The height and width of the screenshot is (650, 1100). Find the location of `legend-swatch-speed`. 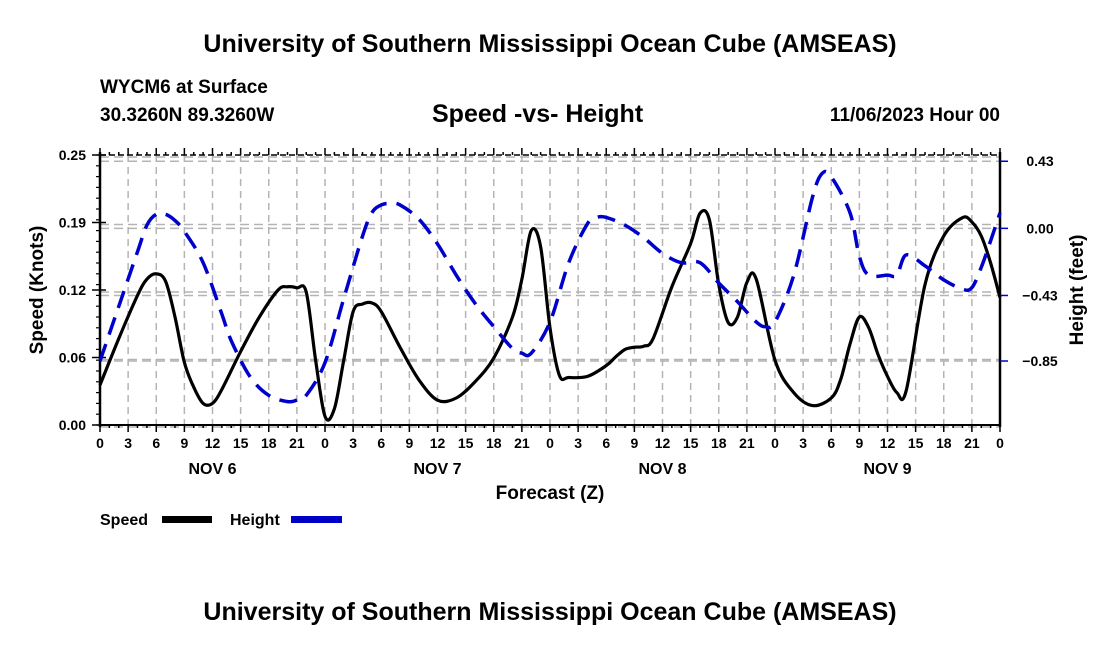

legend-swatch-speed is located at coordinates (187, 519).